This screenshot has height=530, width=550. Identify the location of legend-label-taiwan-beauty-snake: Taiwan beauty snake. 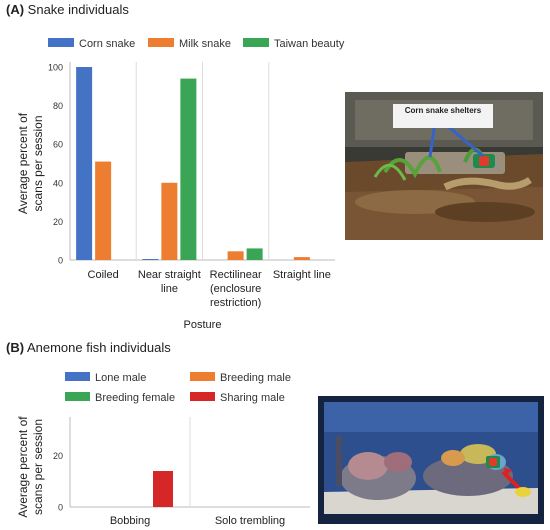
(309, 44).